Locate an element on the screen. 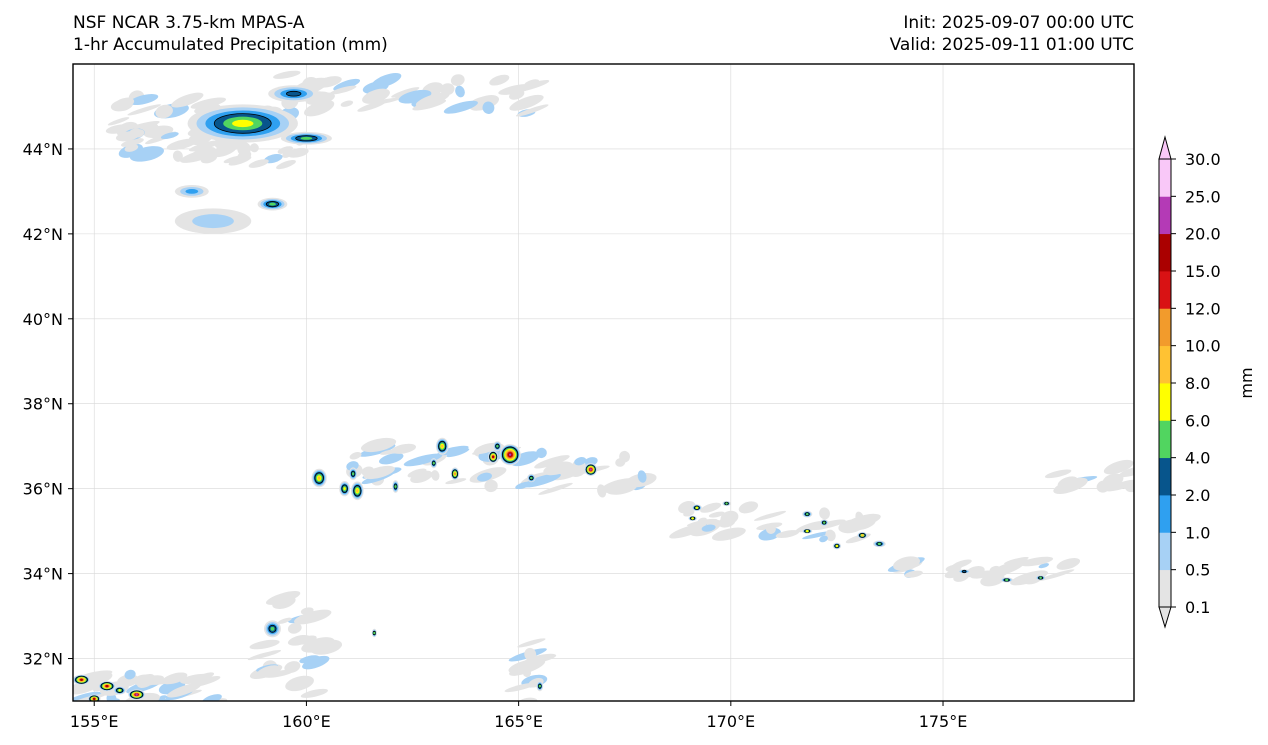  colorbar-tick-label: 12.0 is located at coordinates (1203, 308).